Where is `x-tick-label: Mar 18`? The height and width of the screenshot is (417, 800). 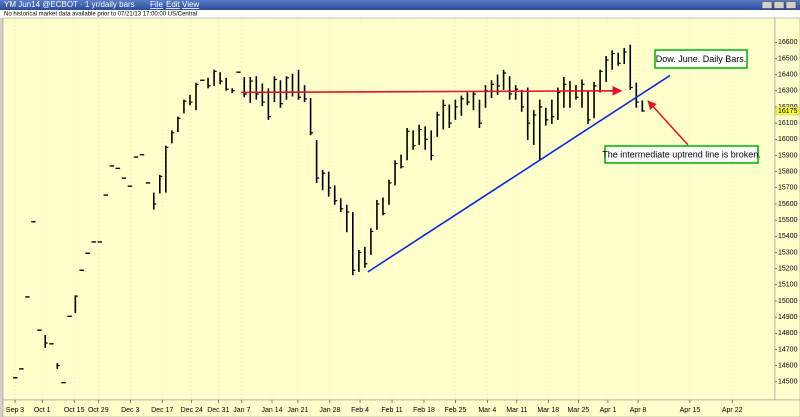 x-tick-label: Mar 18 is located at coordinates (548, 410).